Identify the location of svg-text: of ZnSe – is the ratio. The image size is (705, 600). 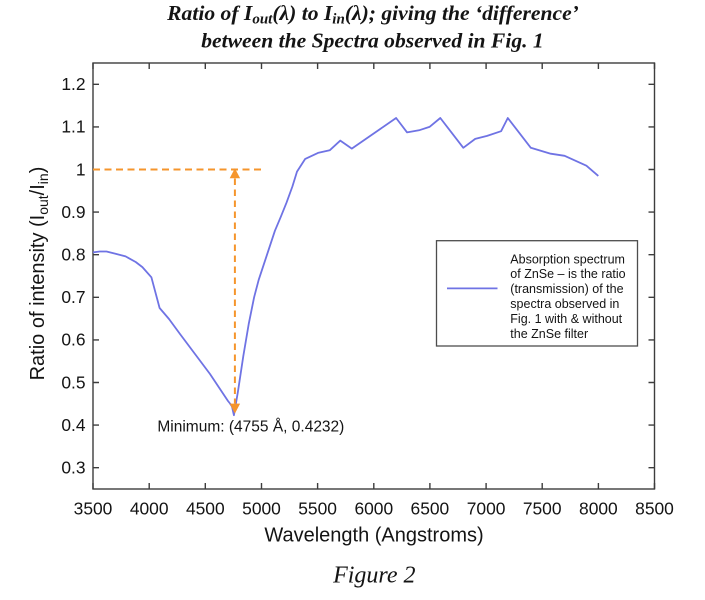
(567, 274).